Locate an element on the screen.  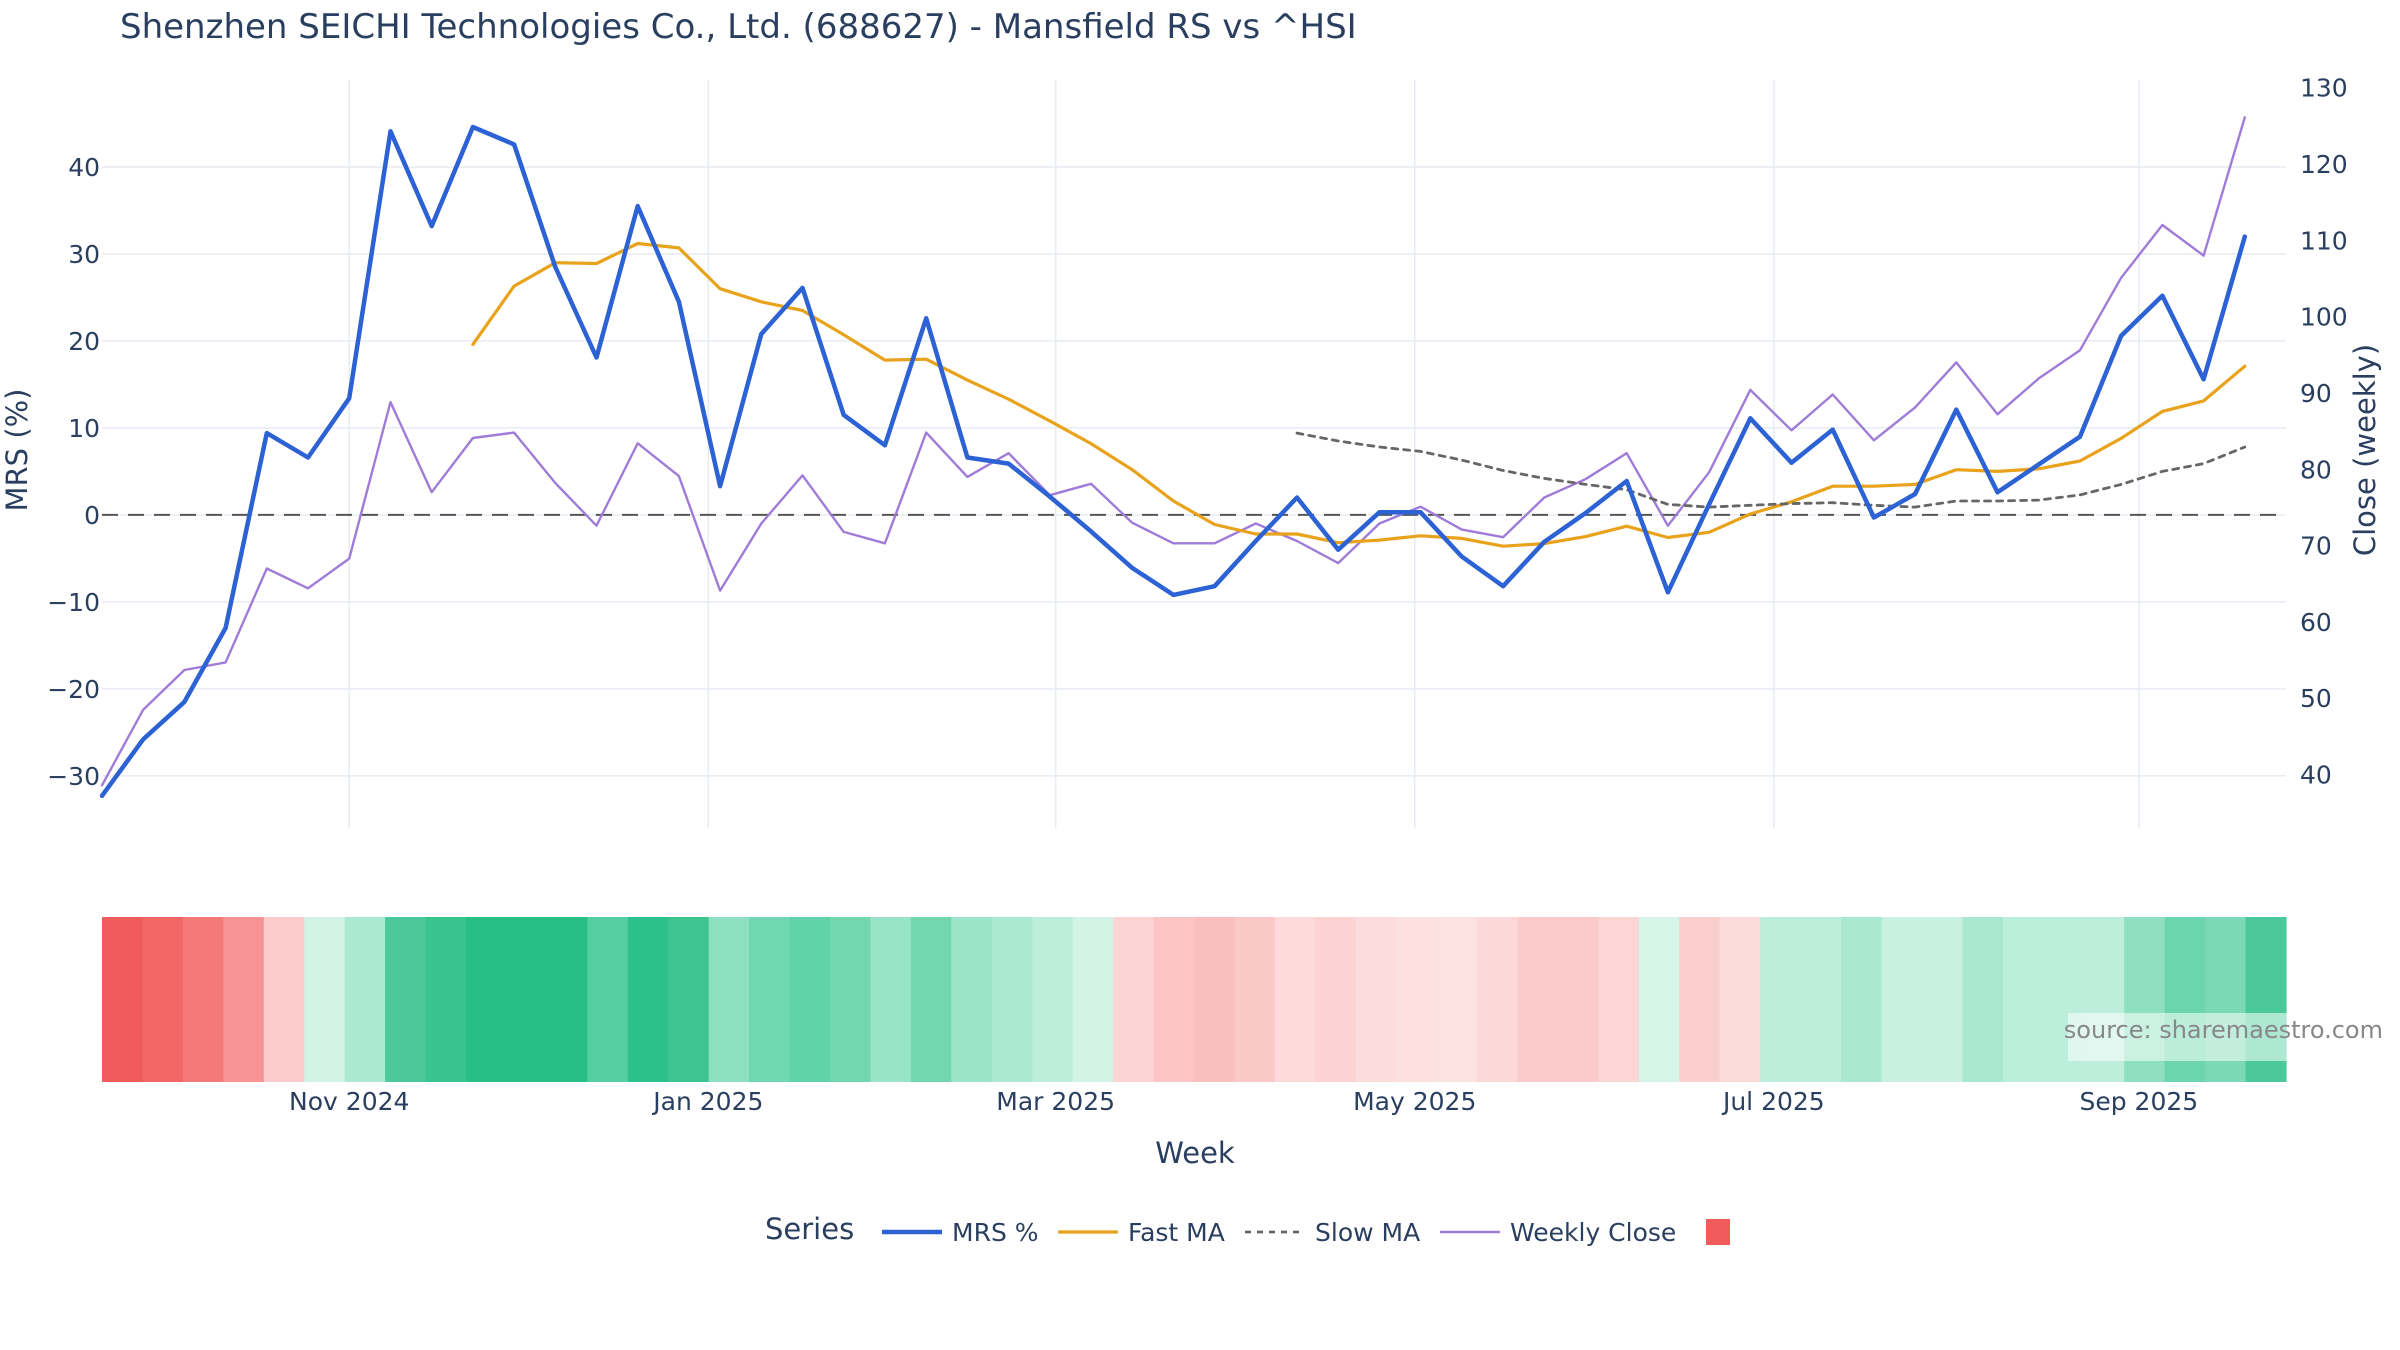
legend-heatmap-swatch is located at coordinates (1718, 1232).